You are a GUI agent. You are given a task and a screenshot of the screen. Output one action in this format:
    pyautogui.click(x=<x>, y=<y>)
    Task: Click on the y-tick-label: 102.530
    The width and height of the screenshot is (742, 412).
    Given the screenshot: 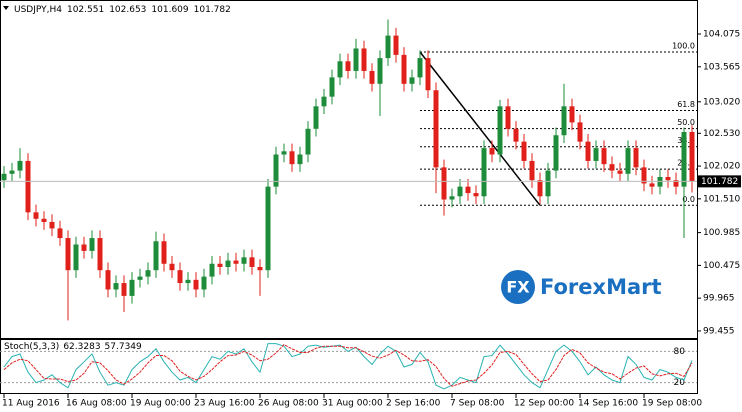 What is the action you would take?
    pyautogui.click(x=721, y=134)
    